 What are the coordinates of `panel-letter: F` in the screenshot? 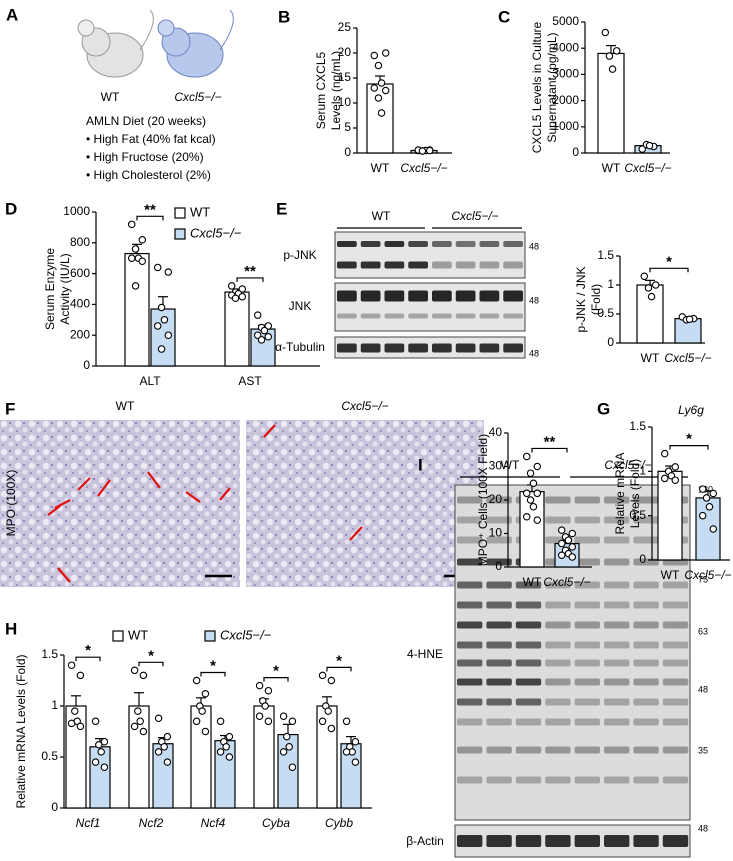 It's located at (10, 408).